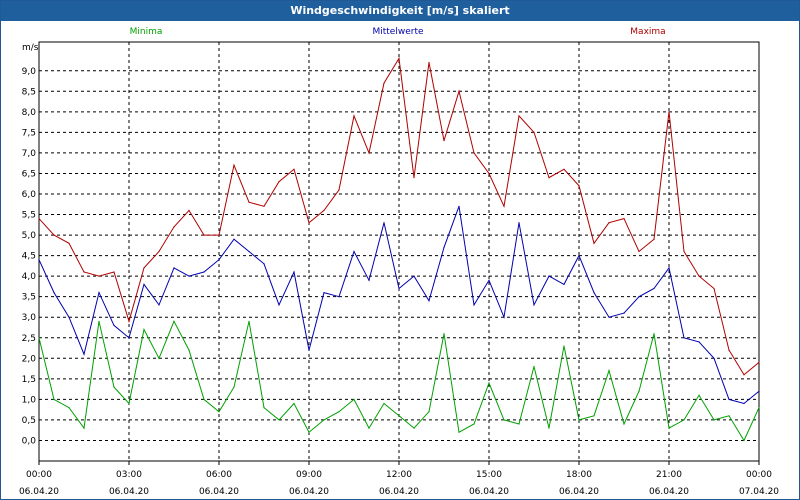  What do you see at coordinates (146, 32) in the screenshot?
I see `legend-minima: Minima` at bounding box center [146, 32].